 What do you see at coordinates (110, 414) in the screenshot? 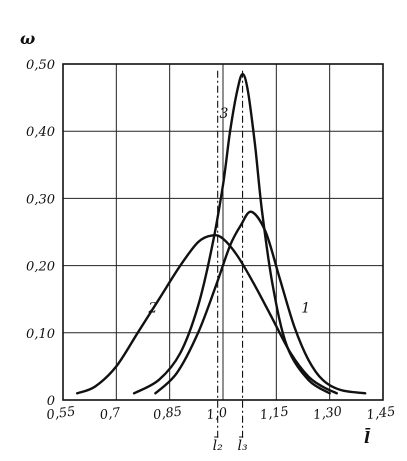
I see `x-tick-label: 0,7` at bounding box center [110, 414].